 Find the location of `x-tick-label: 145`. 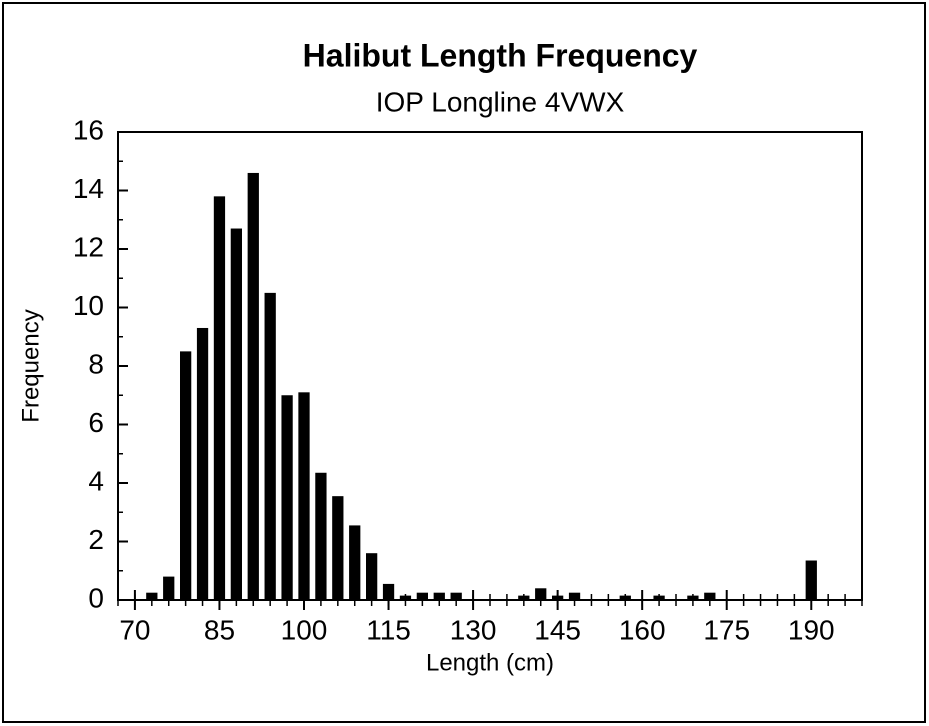

x-tick-label: 145 is located at coordinates (557, 629).